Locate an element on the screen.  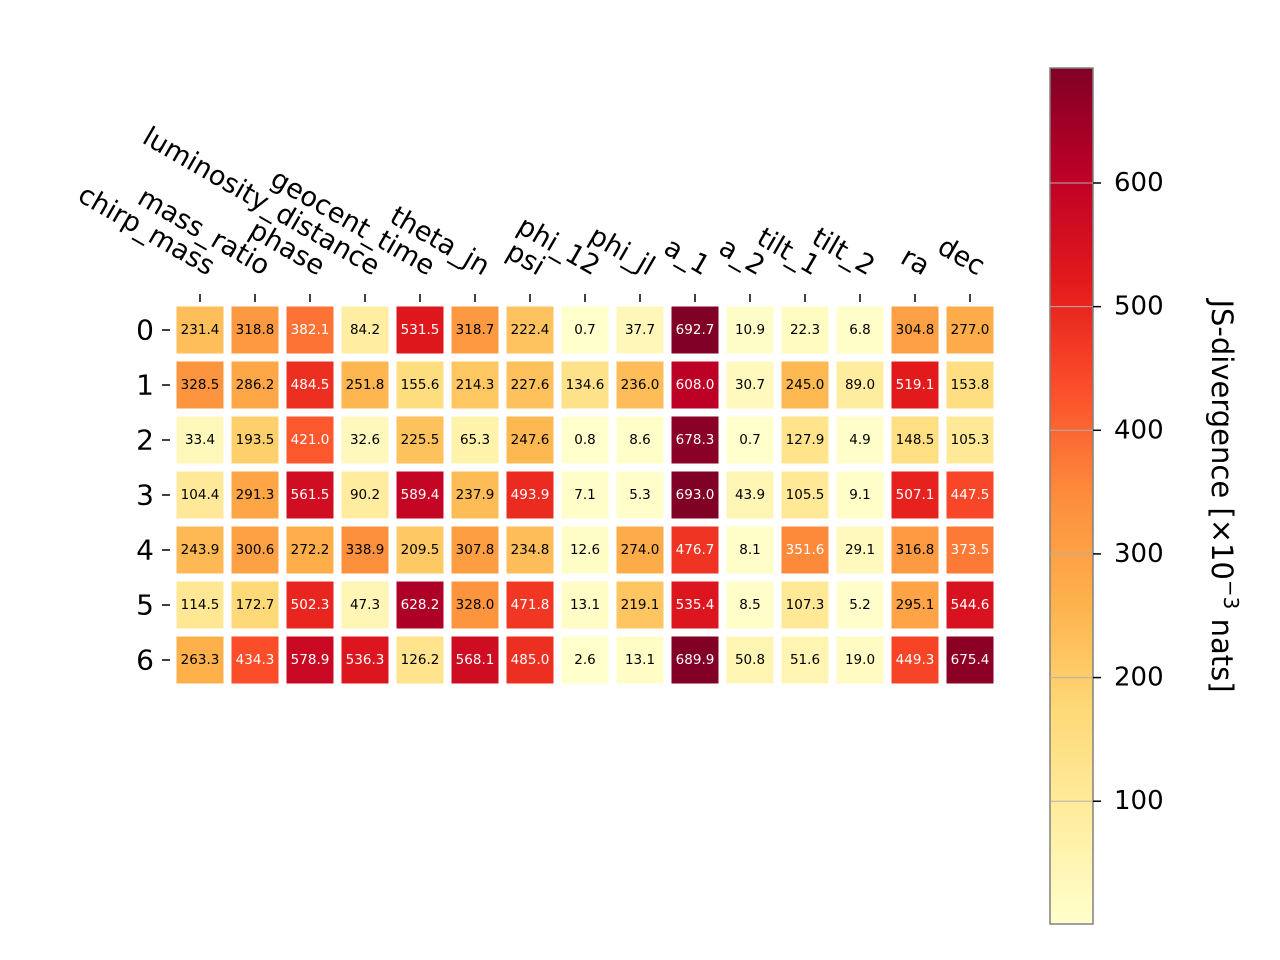
colorbar-tick-label: 200 is located at coordinates (1139, 678).